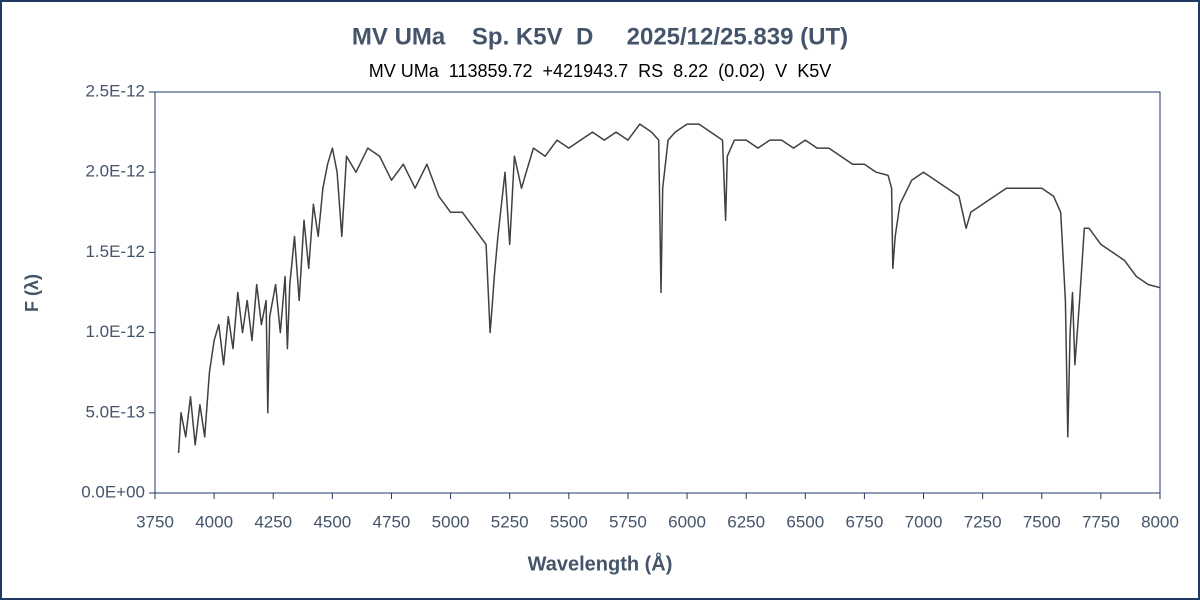 The image size is (1200, 600). What do you see at coordinates (510, 521) in the screenshot?
I see `x-tick-label: 5250` at bounding box center [510, 521].